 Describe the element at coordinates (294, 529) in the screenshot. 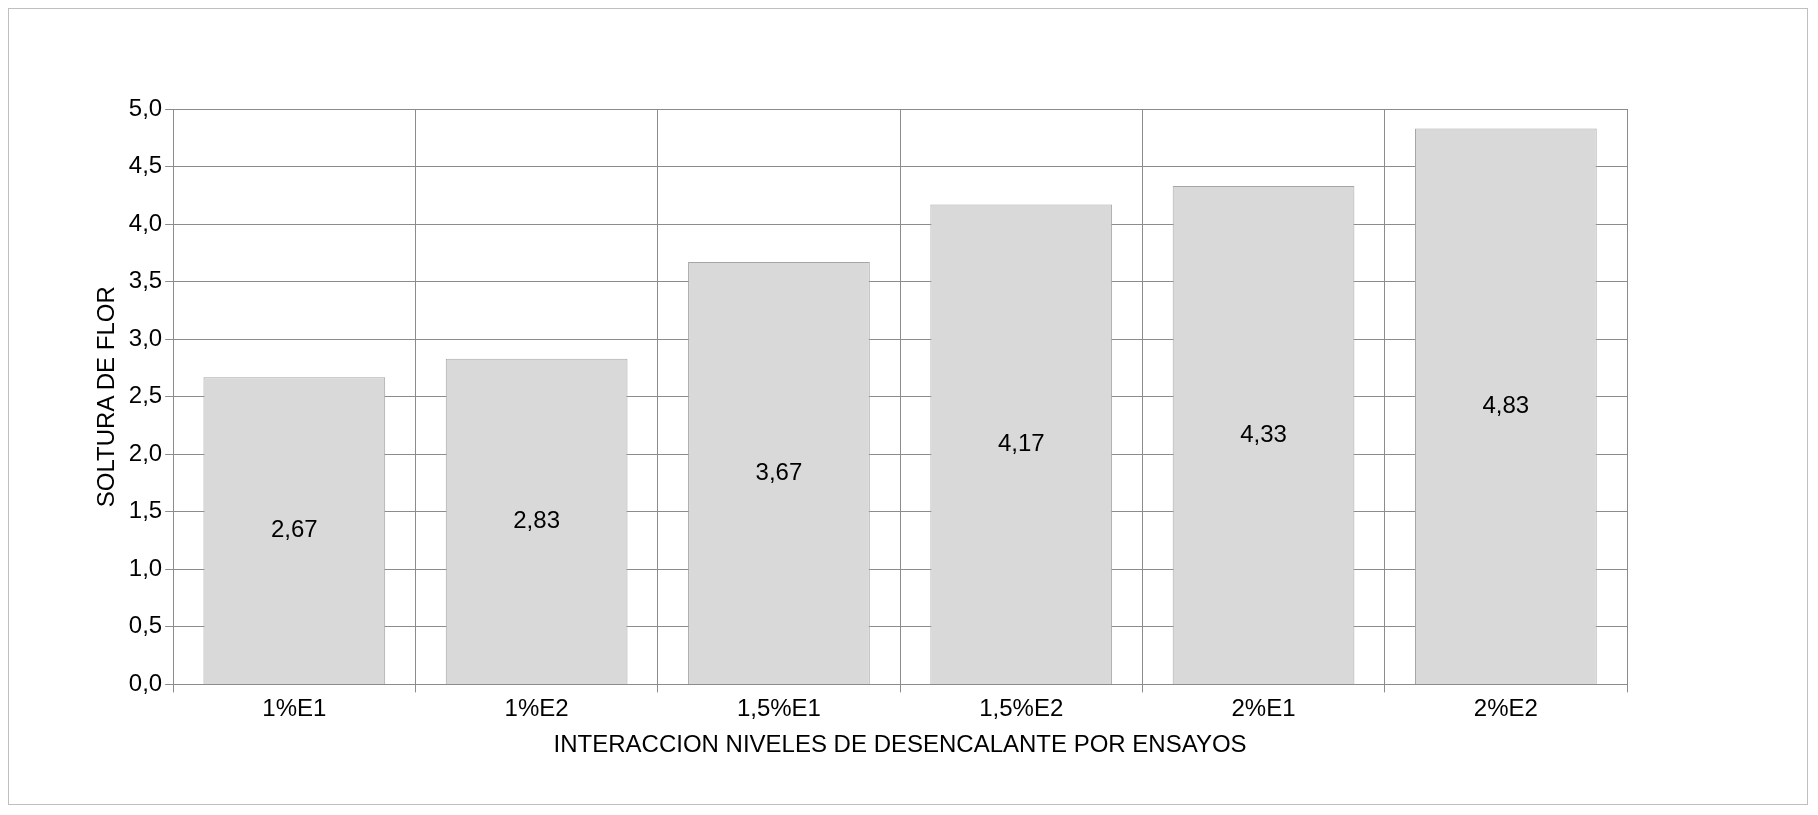

I see `data-label: 2,67` at that location.